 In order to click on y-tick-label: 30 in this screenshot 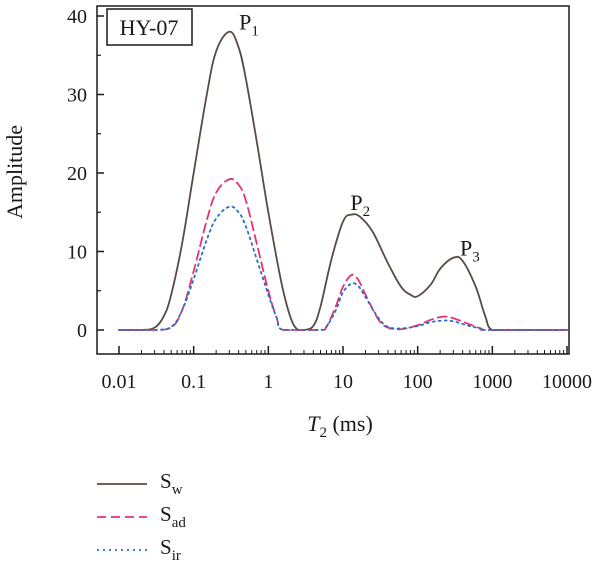, I will do `click(77, 96)`.